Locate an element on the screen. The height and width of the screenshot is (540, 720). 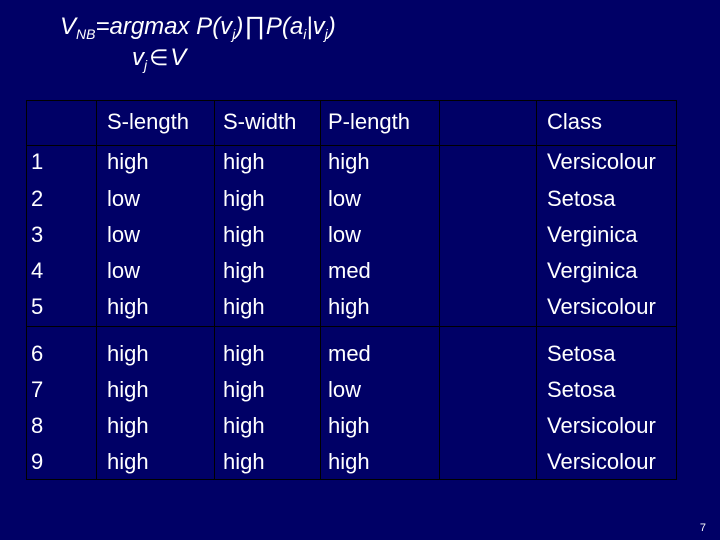
table-cell-row-index: 5 is located at coordinates (37, 306).